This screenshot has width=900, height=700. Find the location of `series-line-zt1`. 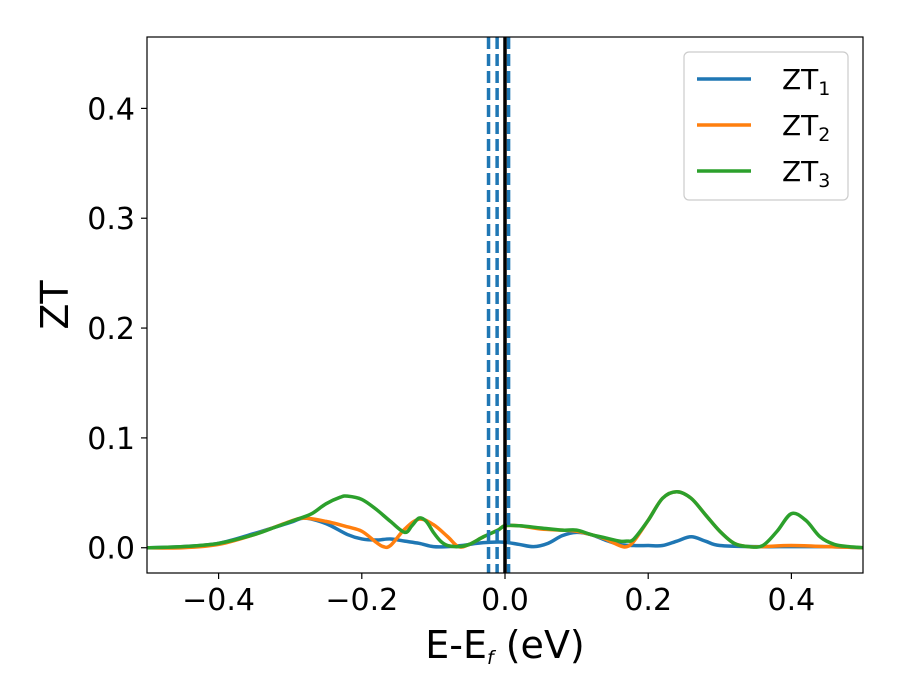

series-line-zt1 is located at coordinates (505, 533).